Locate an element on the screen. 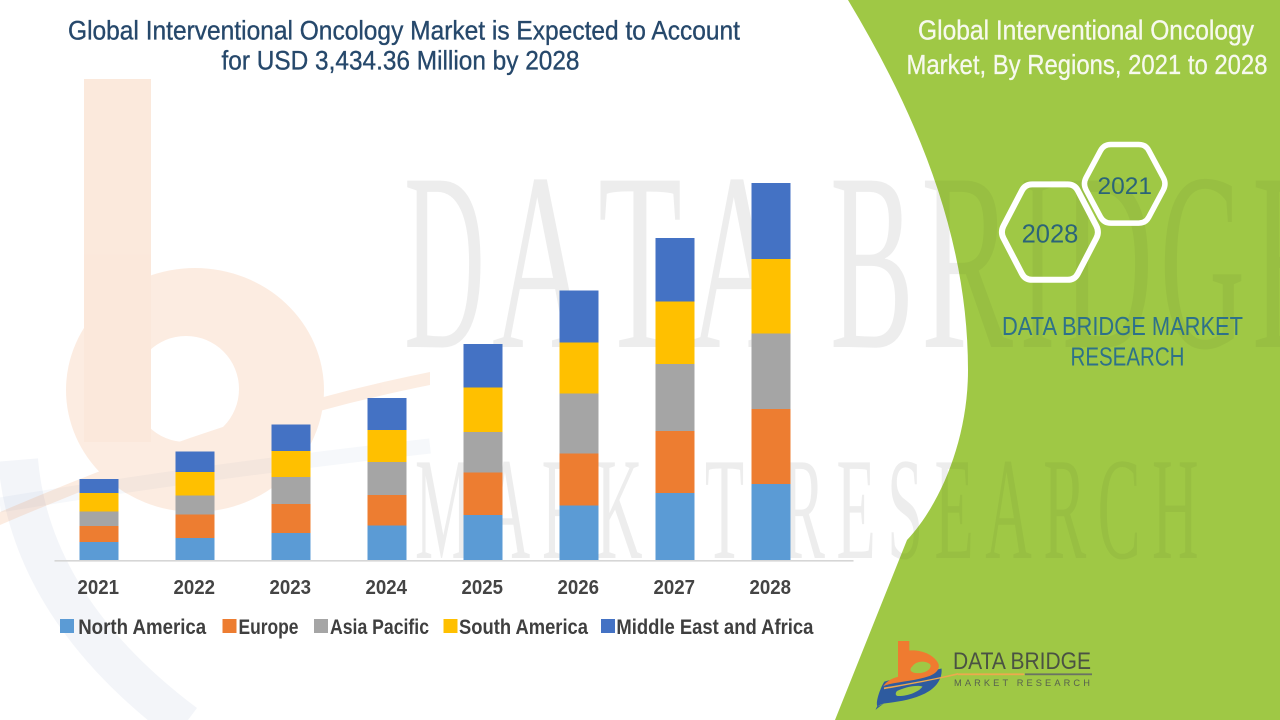 This screenshot has height=720, width=1280. svg-text: 2027 is located at coordinates (675, 588).